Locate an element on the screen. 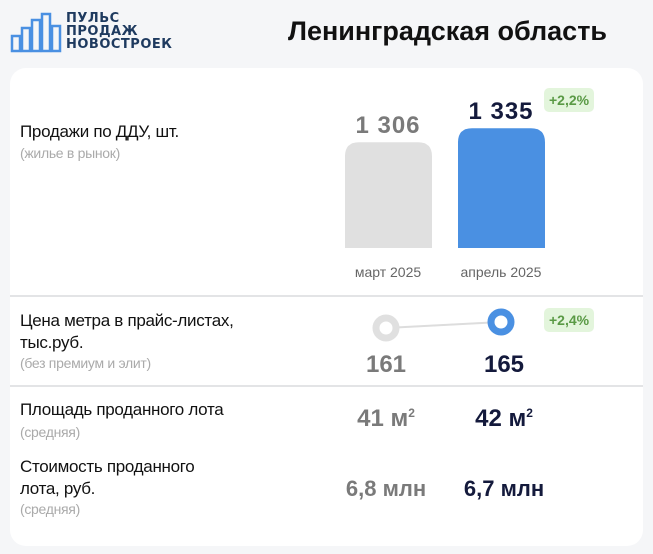  price-line is located at coordinates (443, 325).